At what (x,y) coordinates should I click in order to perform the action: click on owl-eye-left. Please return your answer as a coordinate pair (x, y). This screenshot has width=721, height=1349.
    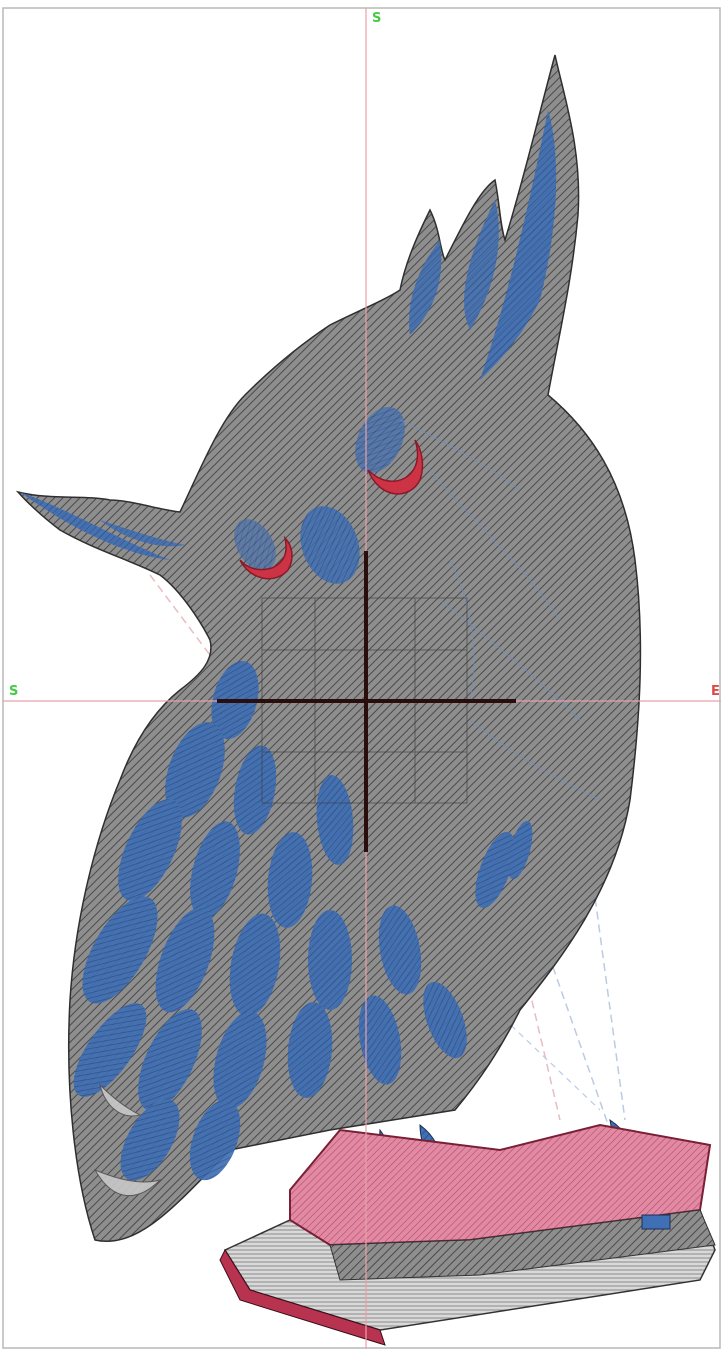
    Looking at the image, I should click on (266, 557).